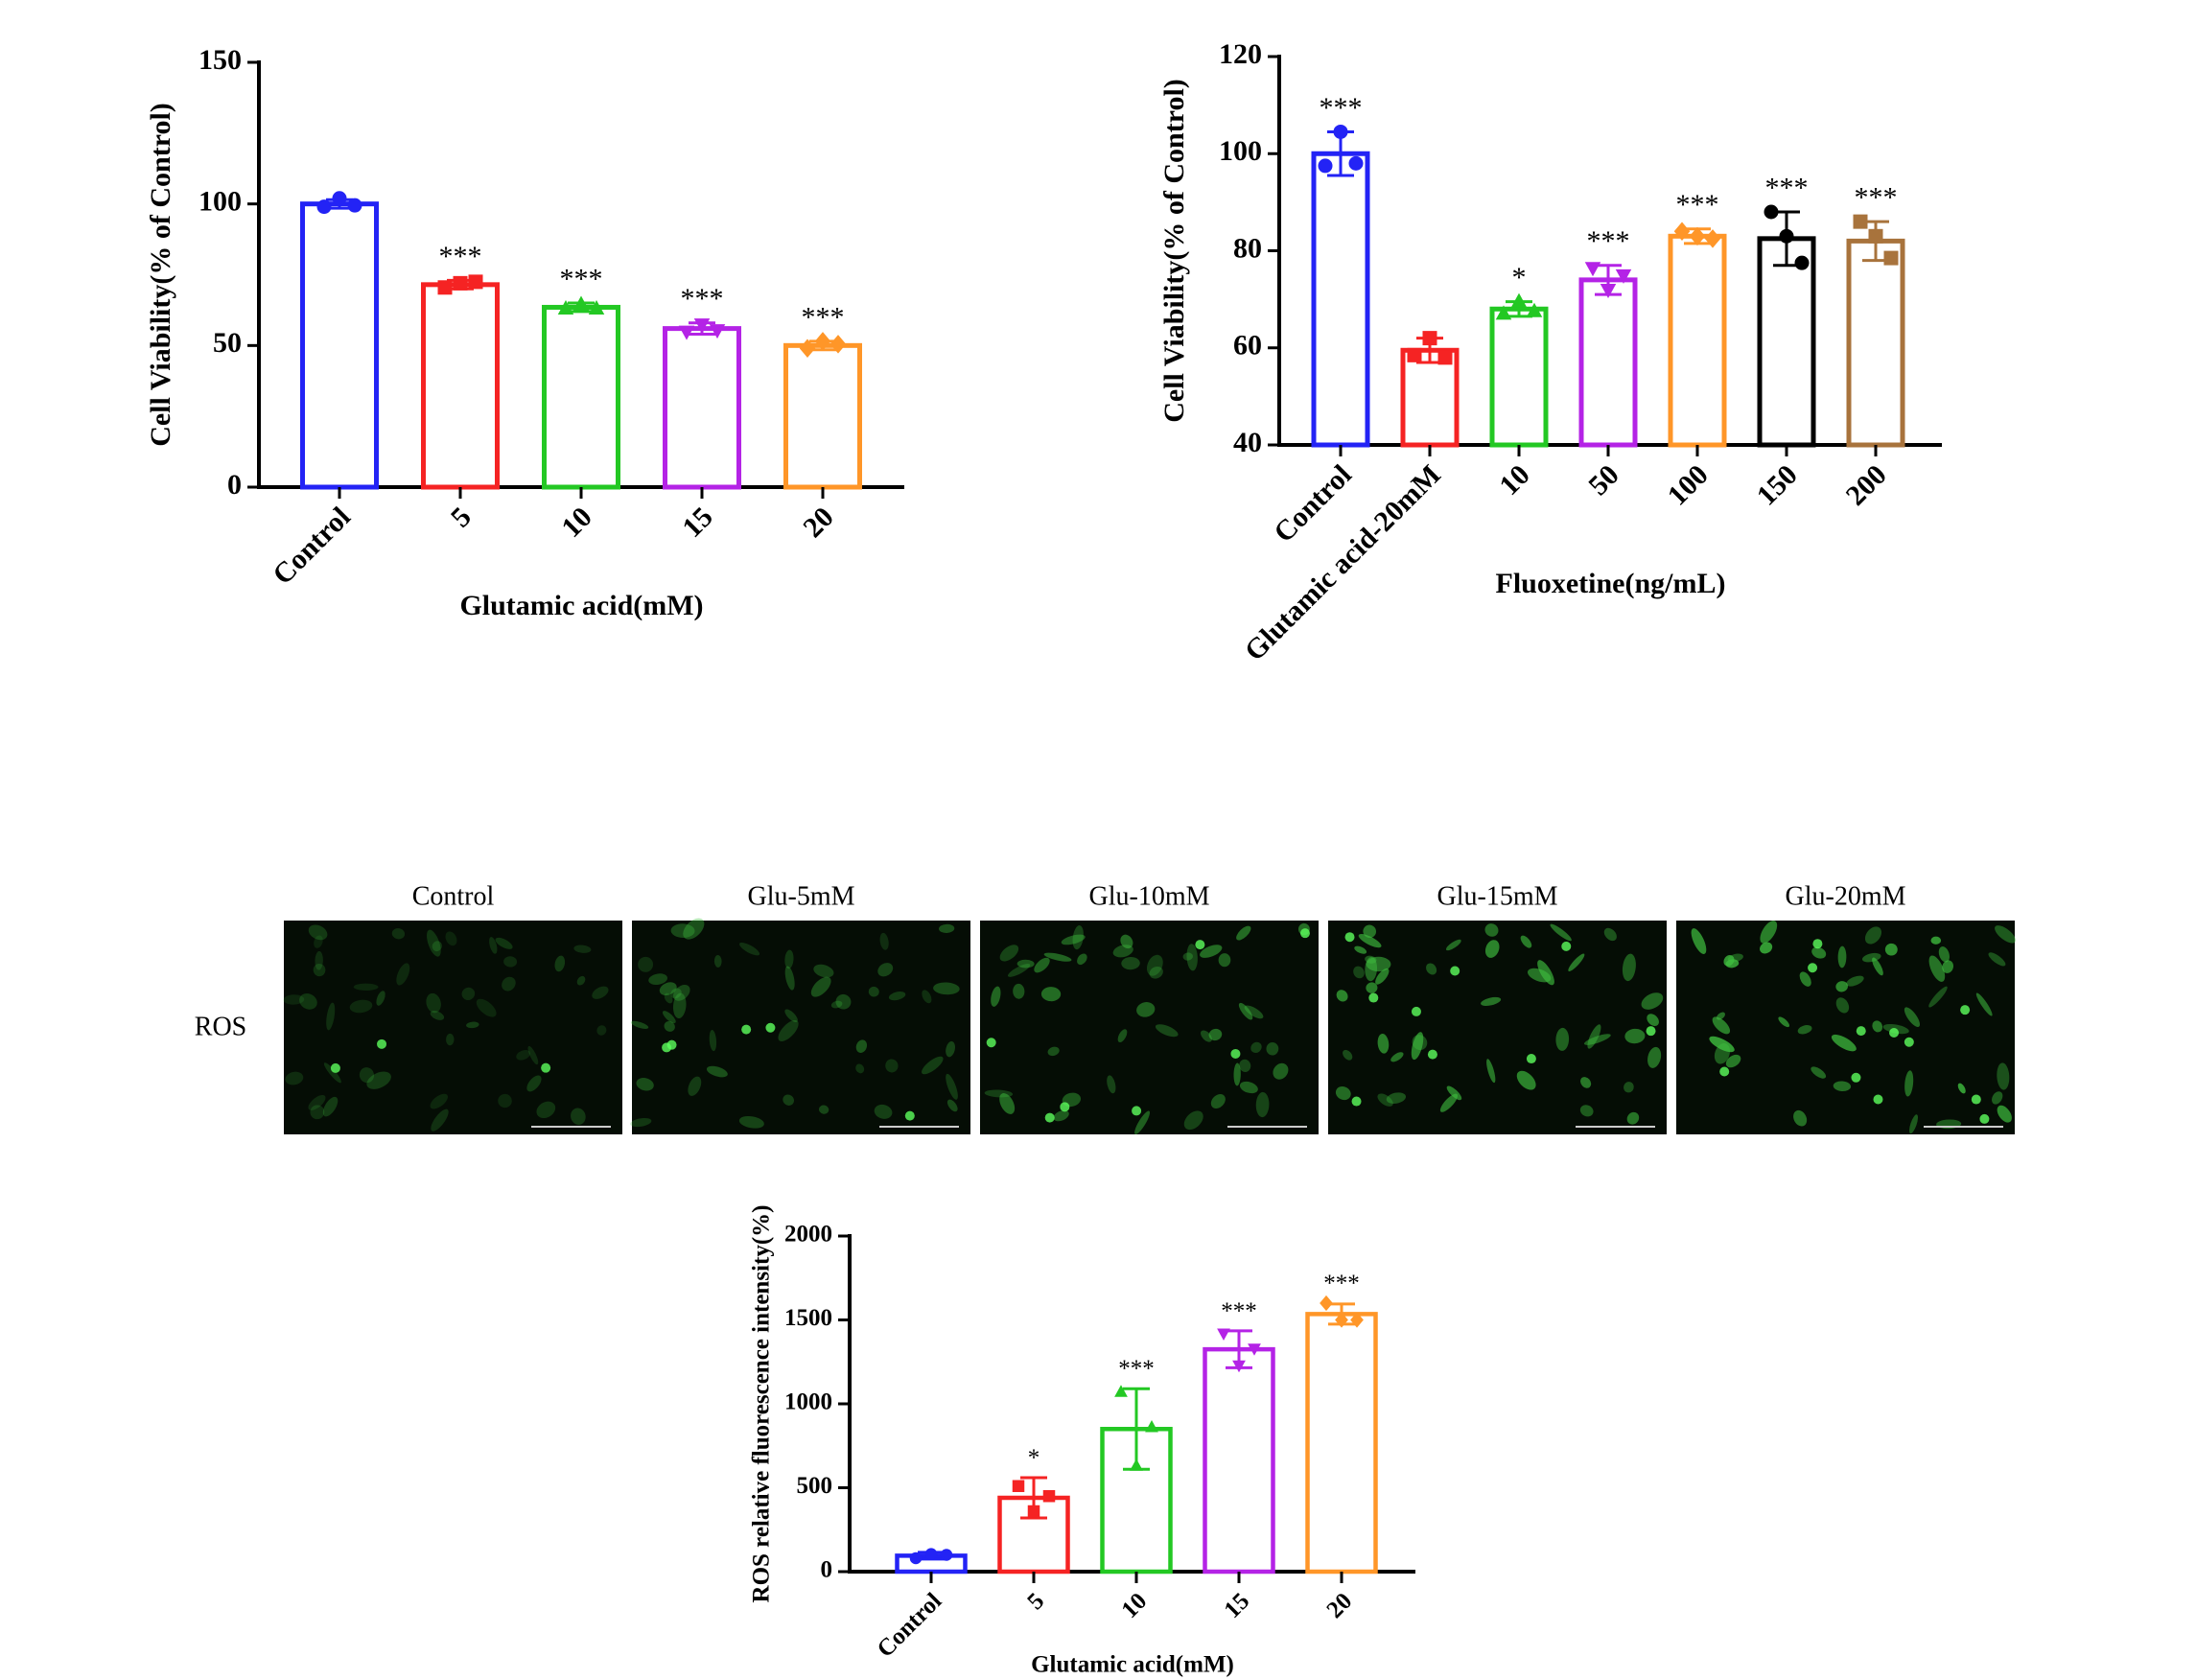  What do you see at coordinates (1604, 480) in the screenshot?
I see `x-tick-label: 50` at bounding box center [1604, 480].